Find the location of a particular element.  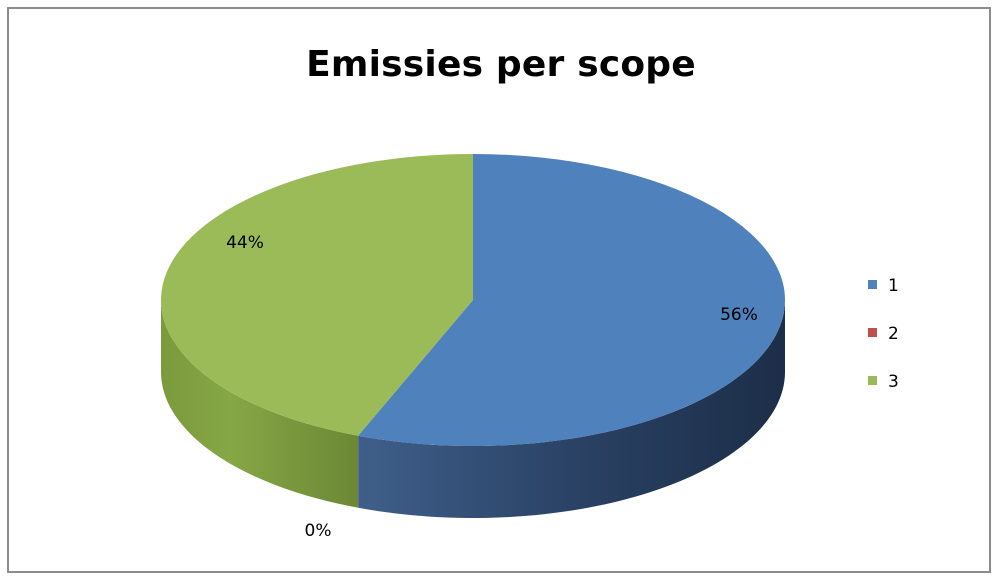

legend-label-2: 2 is located at coordinates (893, 334).